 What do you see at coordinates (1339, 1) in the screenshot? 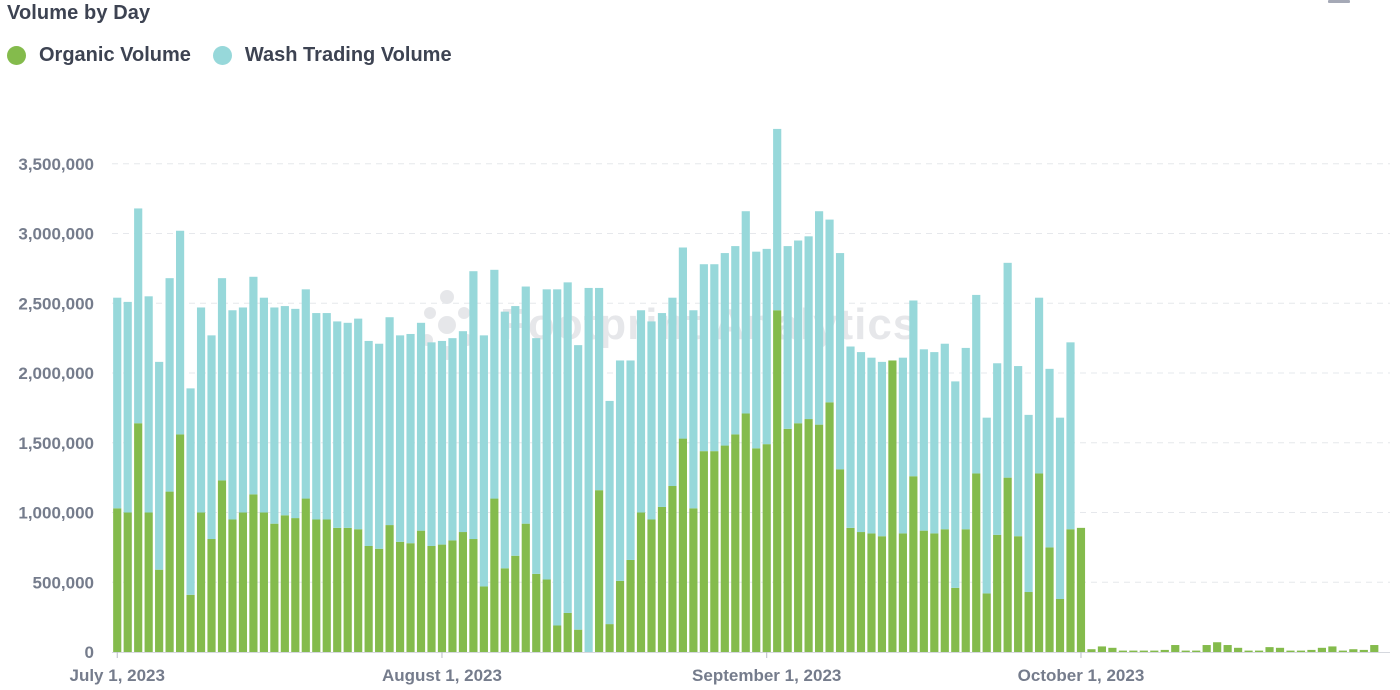
I see `chart-menu-icon` at bounding box center [1339, 1].